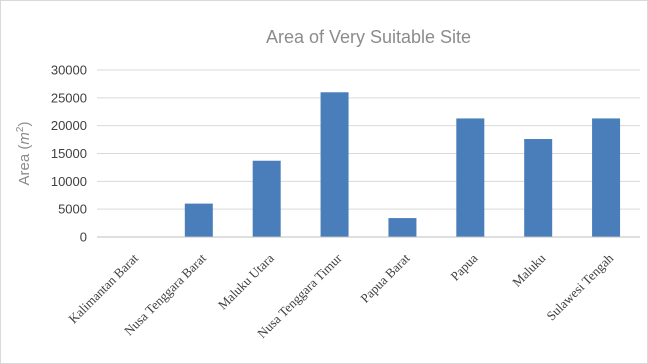 The height and width of the screenshot is (364, 648). What do you see at coordinates (579, 286) in the screenshot?
I see `x-tick-label: Sulawesi Tengah` at bounding box center [579, 286].